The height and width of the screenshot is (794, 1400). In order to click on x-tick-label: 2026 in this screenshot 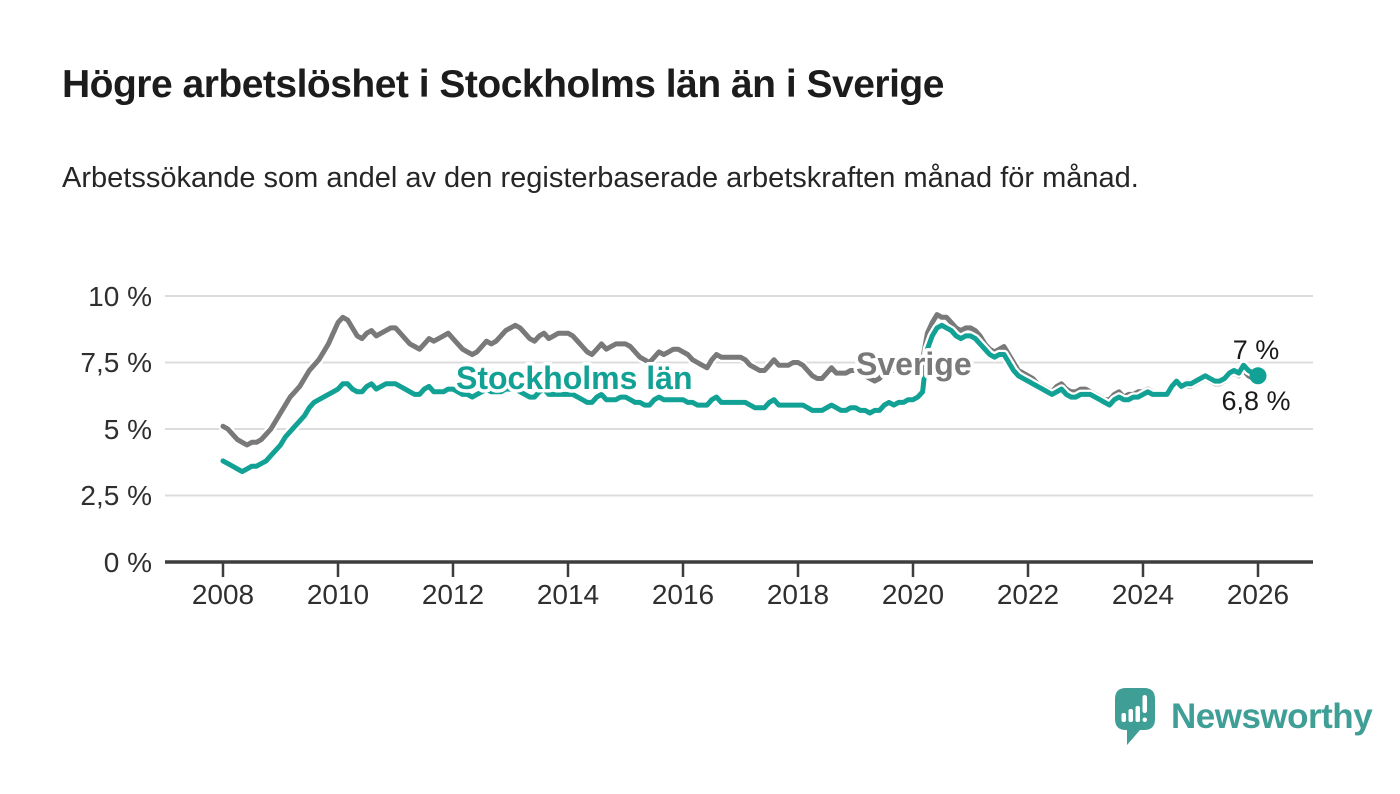, I will do `click(1258, 594)`.